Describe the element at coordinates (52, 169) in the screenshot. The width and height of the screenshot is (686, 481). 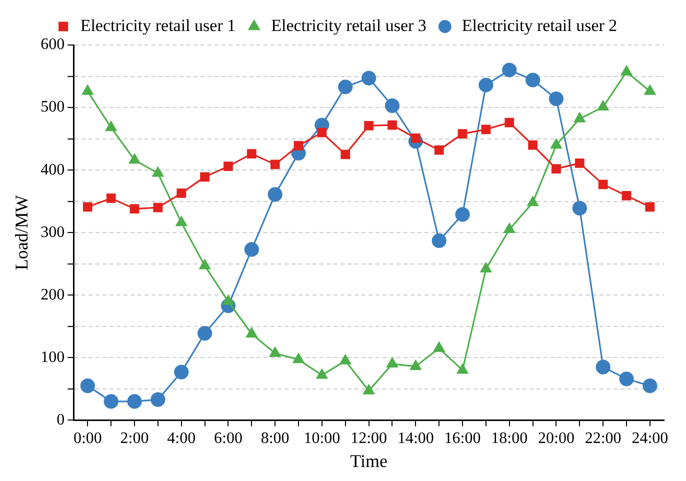
I see `y-tick-label: 400` at that location.